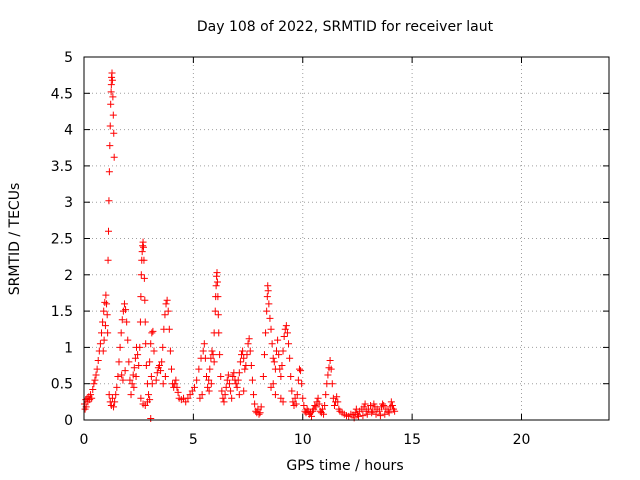 This screenshot has height=480, width=640. Describe the element at coordinates (68, 276) in the screenshot. I see `y-tick-label: 2` at that location.